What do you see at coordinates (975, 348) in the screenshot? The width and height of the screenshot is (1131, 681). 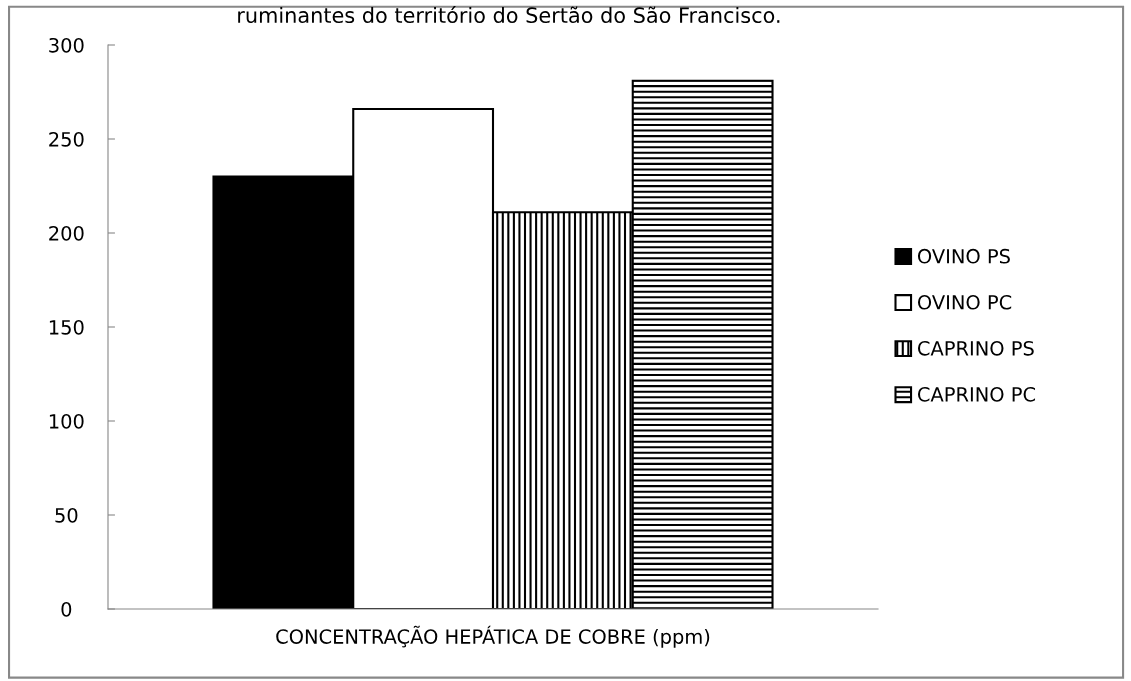 I see `legend-label: CAPRINO PS` at bounding box center [975, 348].